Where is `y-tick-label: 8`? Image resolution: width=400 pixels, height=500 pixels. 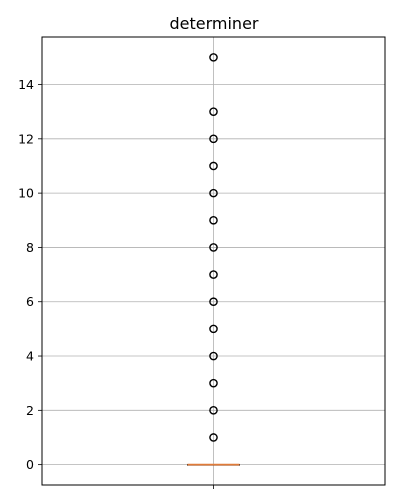
y-tick-label: 8 is located at coordinates (30, 247).